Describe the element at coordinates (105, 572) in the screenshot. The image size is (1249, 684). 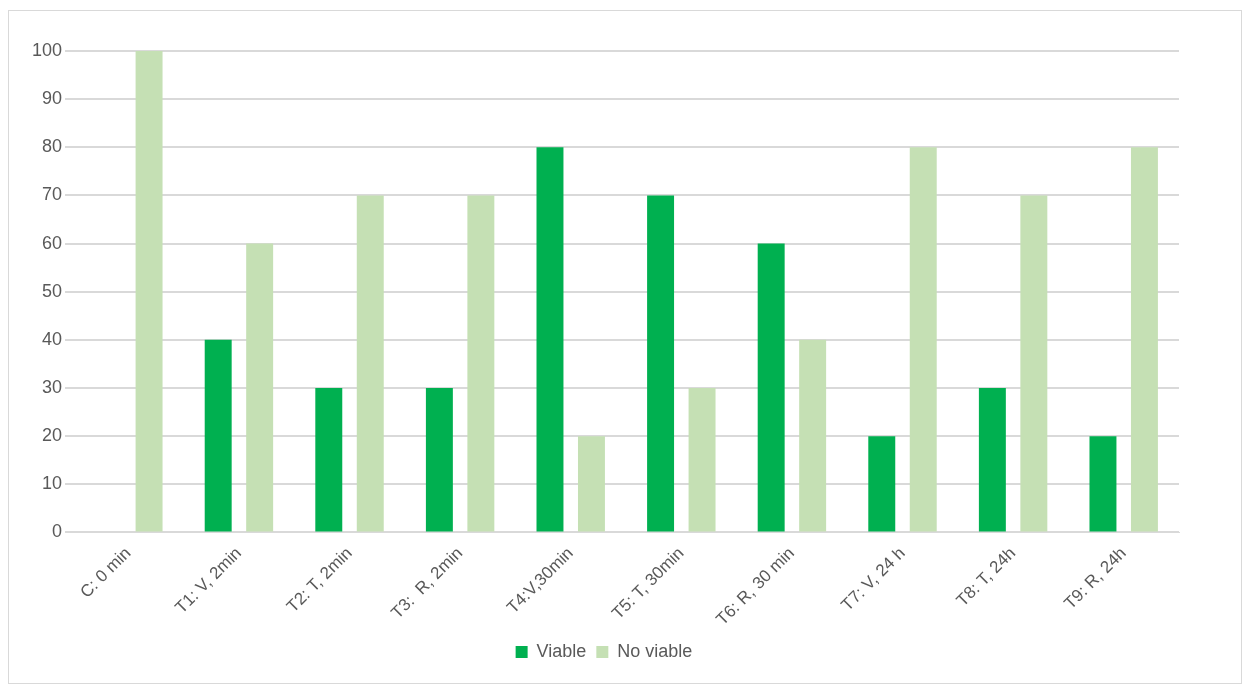
I see `x-tick-label: C: 0 min` at that location.